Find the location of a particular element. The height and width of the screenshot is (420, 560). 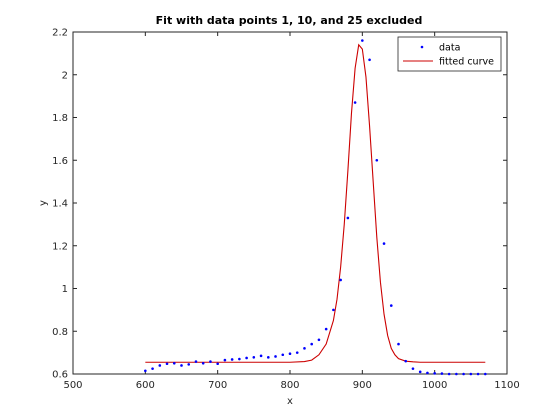

y-tick-label: 1.2 is located at coordinates (60, 246).